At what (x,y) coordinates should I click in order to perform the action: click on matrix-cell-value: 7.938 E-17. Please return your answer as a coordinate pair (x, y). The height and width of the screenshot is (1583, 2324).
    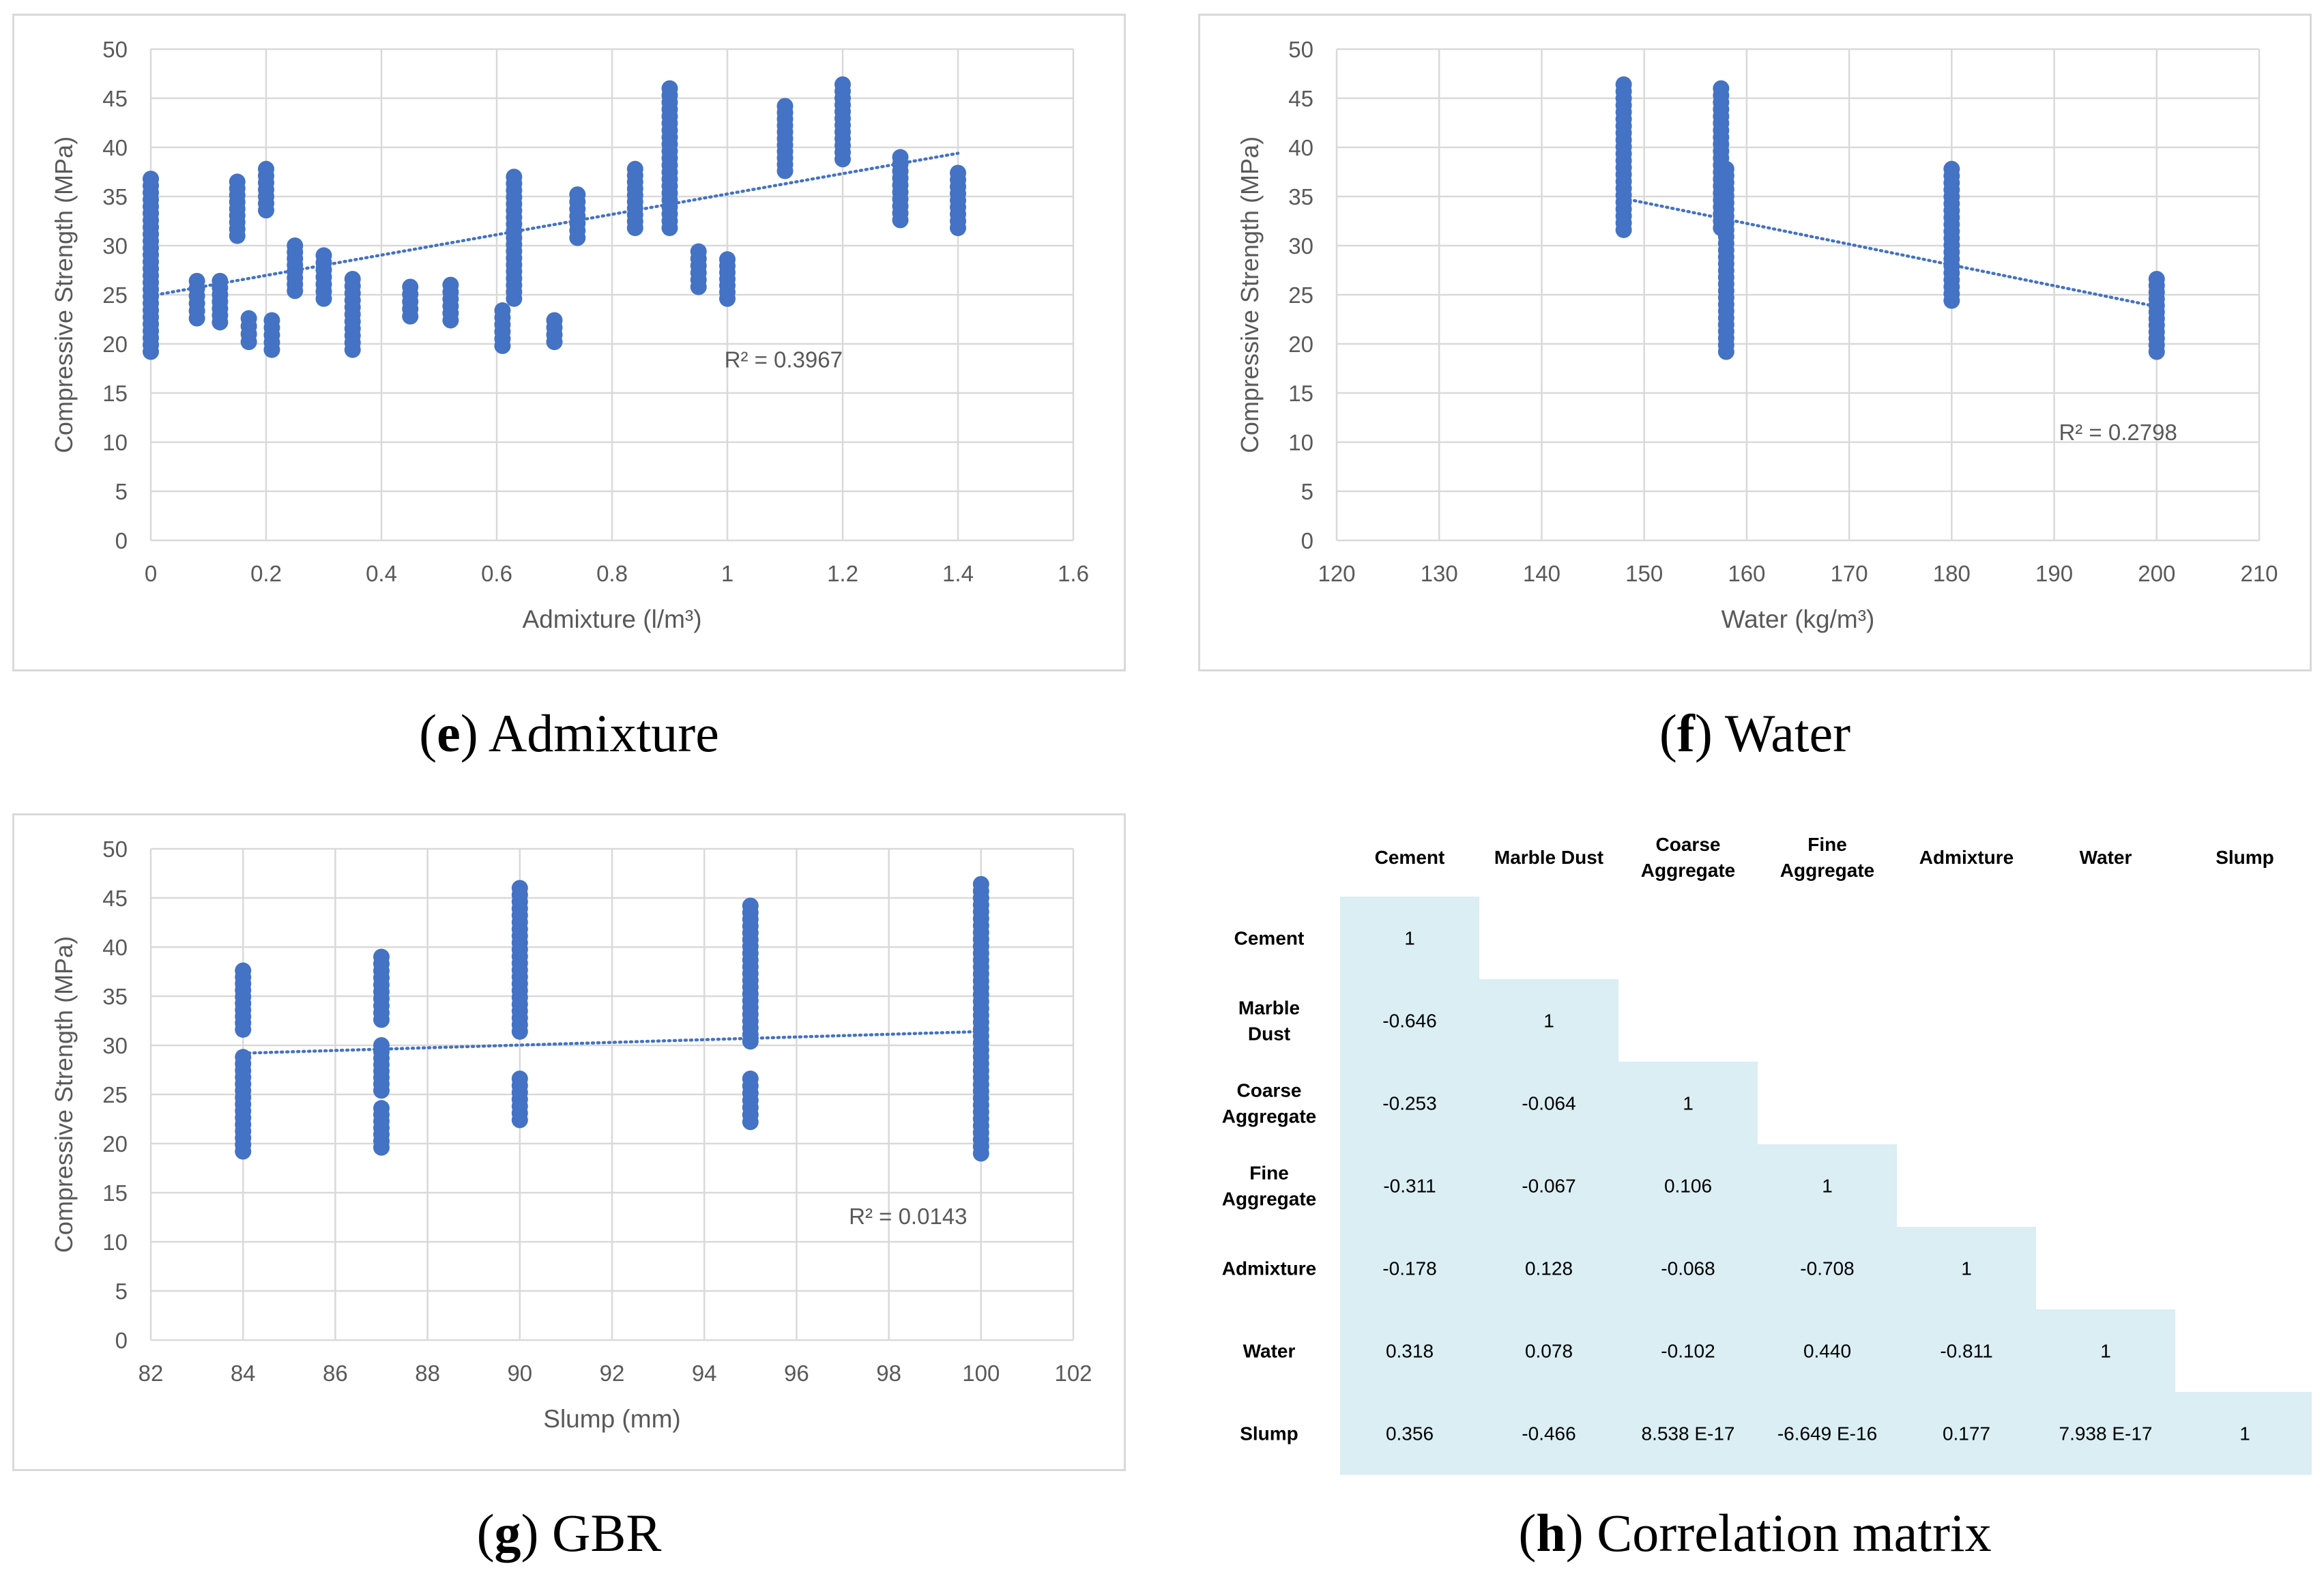
    Looking at the image, I should click on (2106, 1433).